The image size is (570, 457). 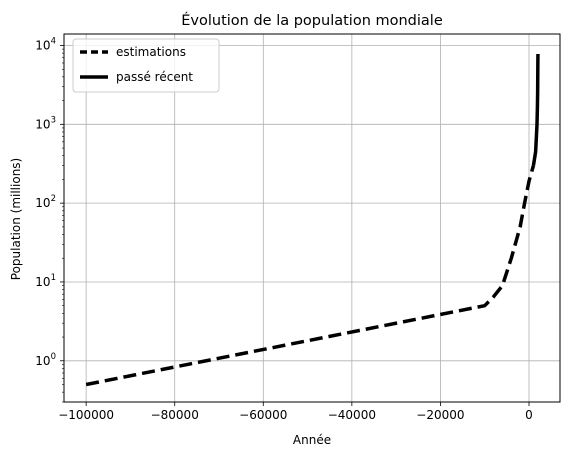 I want to click on legend-label-passe-recent: passé récent, so click(x=154, y=77).